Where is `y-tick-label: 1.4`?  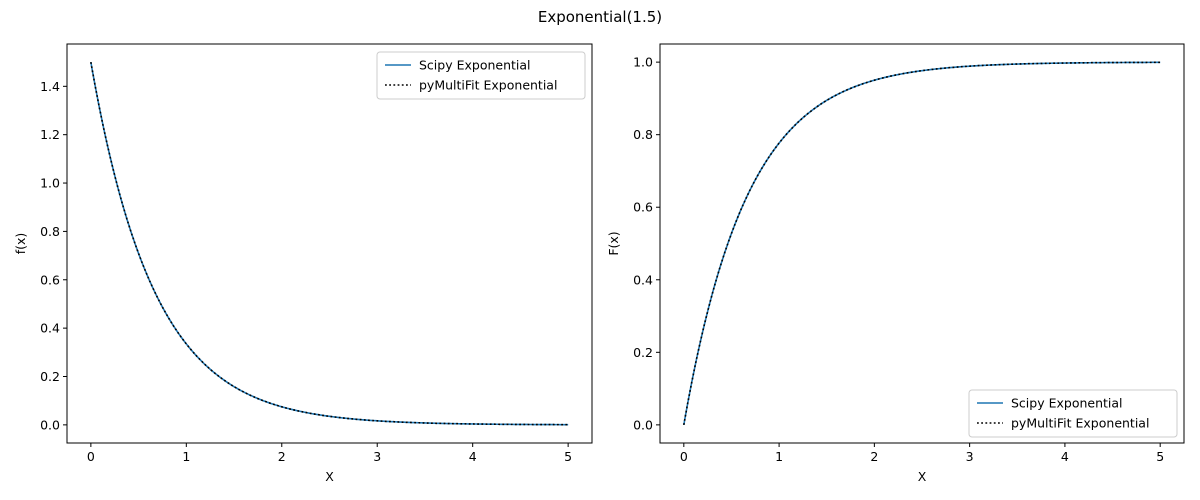 y-tick-label: 1.4 is located at coordinates (50, 86).